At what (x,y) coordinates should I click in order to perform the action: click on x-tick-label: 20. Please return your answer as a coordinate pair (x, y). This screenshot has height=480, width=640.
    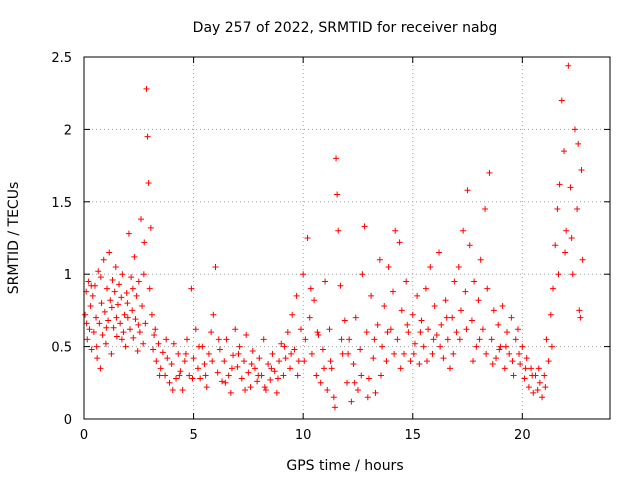
    Looking at the image, I should click on (522, 435).